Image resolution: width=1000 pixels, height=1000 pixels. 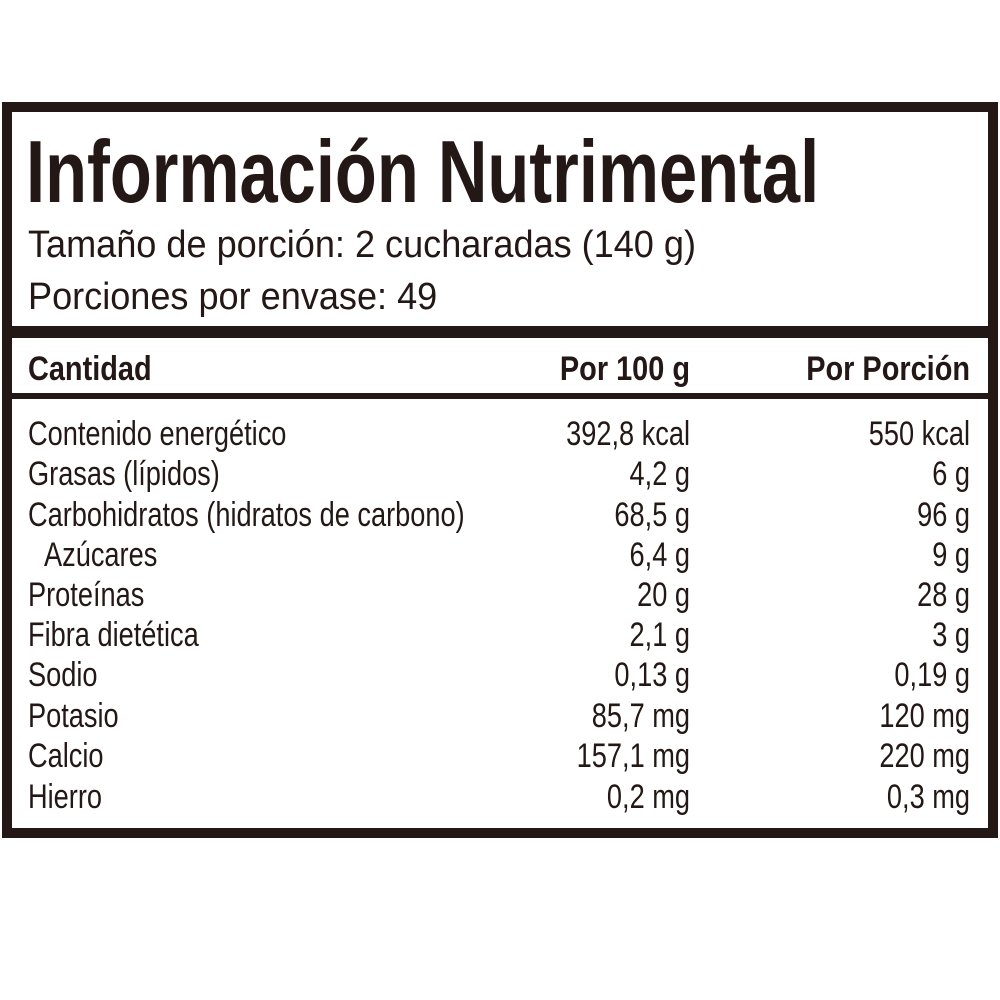 I want to click on nutrient-value: 0,13 g, so click(x=652, y=674).